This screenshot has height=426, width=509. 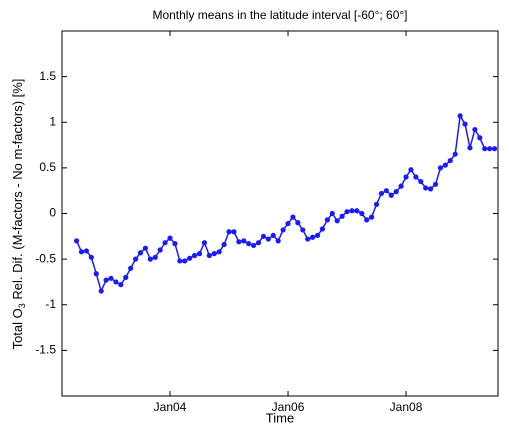 I want to click on y-tick-label: -0.5, so click(x=45, y=258).